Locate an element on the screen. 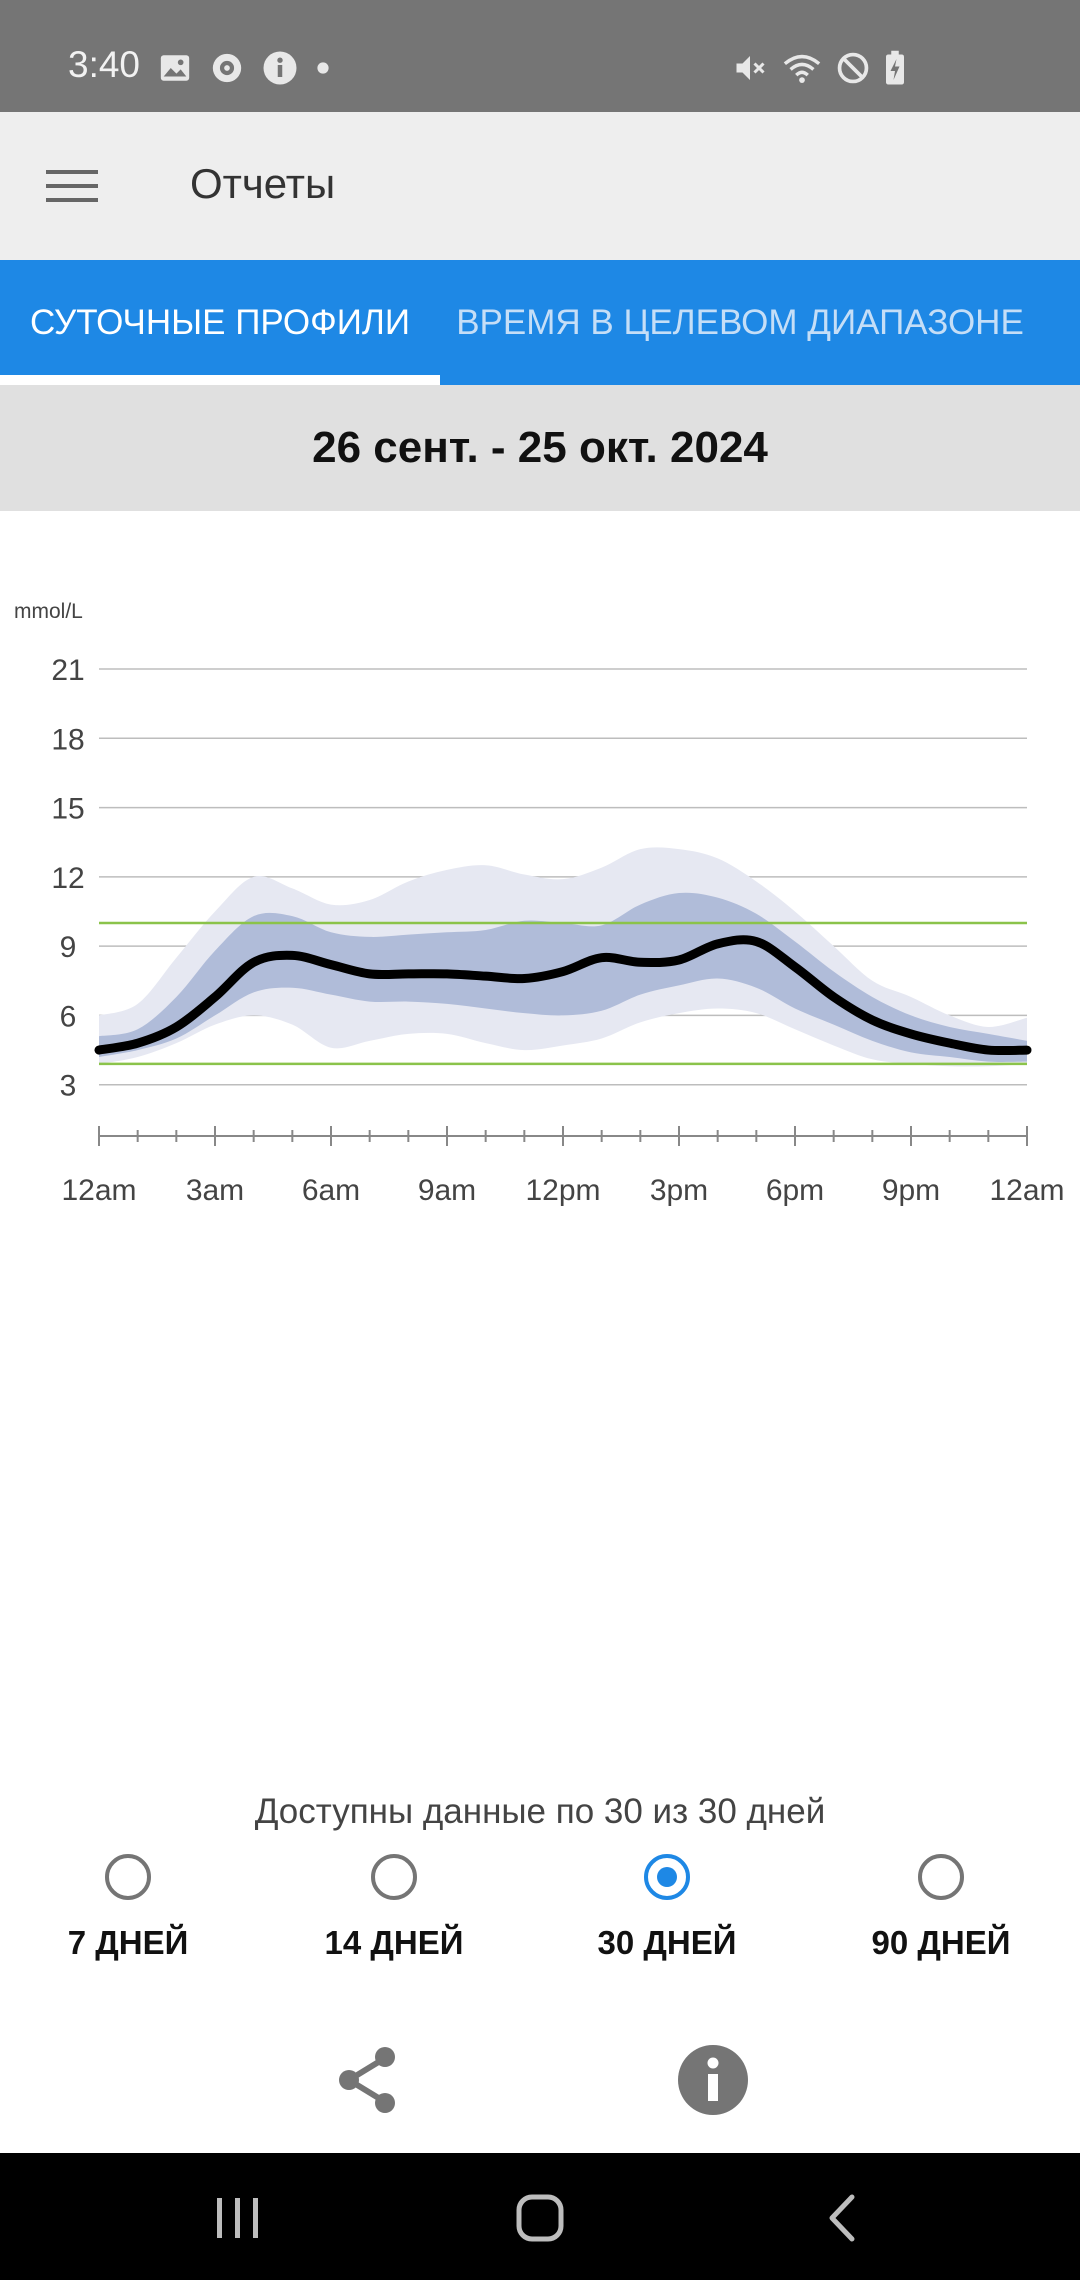  period-option-14: 14 ДНЕЙ is located at coordinates (397, 1910).